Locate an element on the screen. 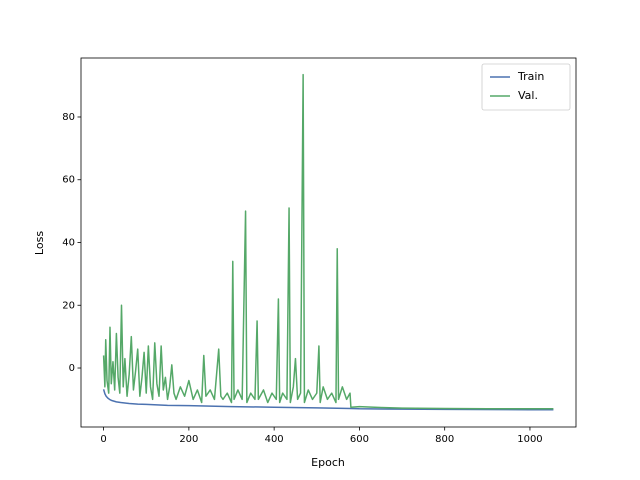  x-tick-label: 0 is located at coordinates (103, 439).